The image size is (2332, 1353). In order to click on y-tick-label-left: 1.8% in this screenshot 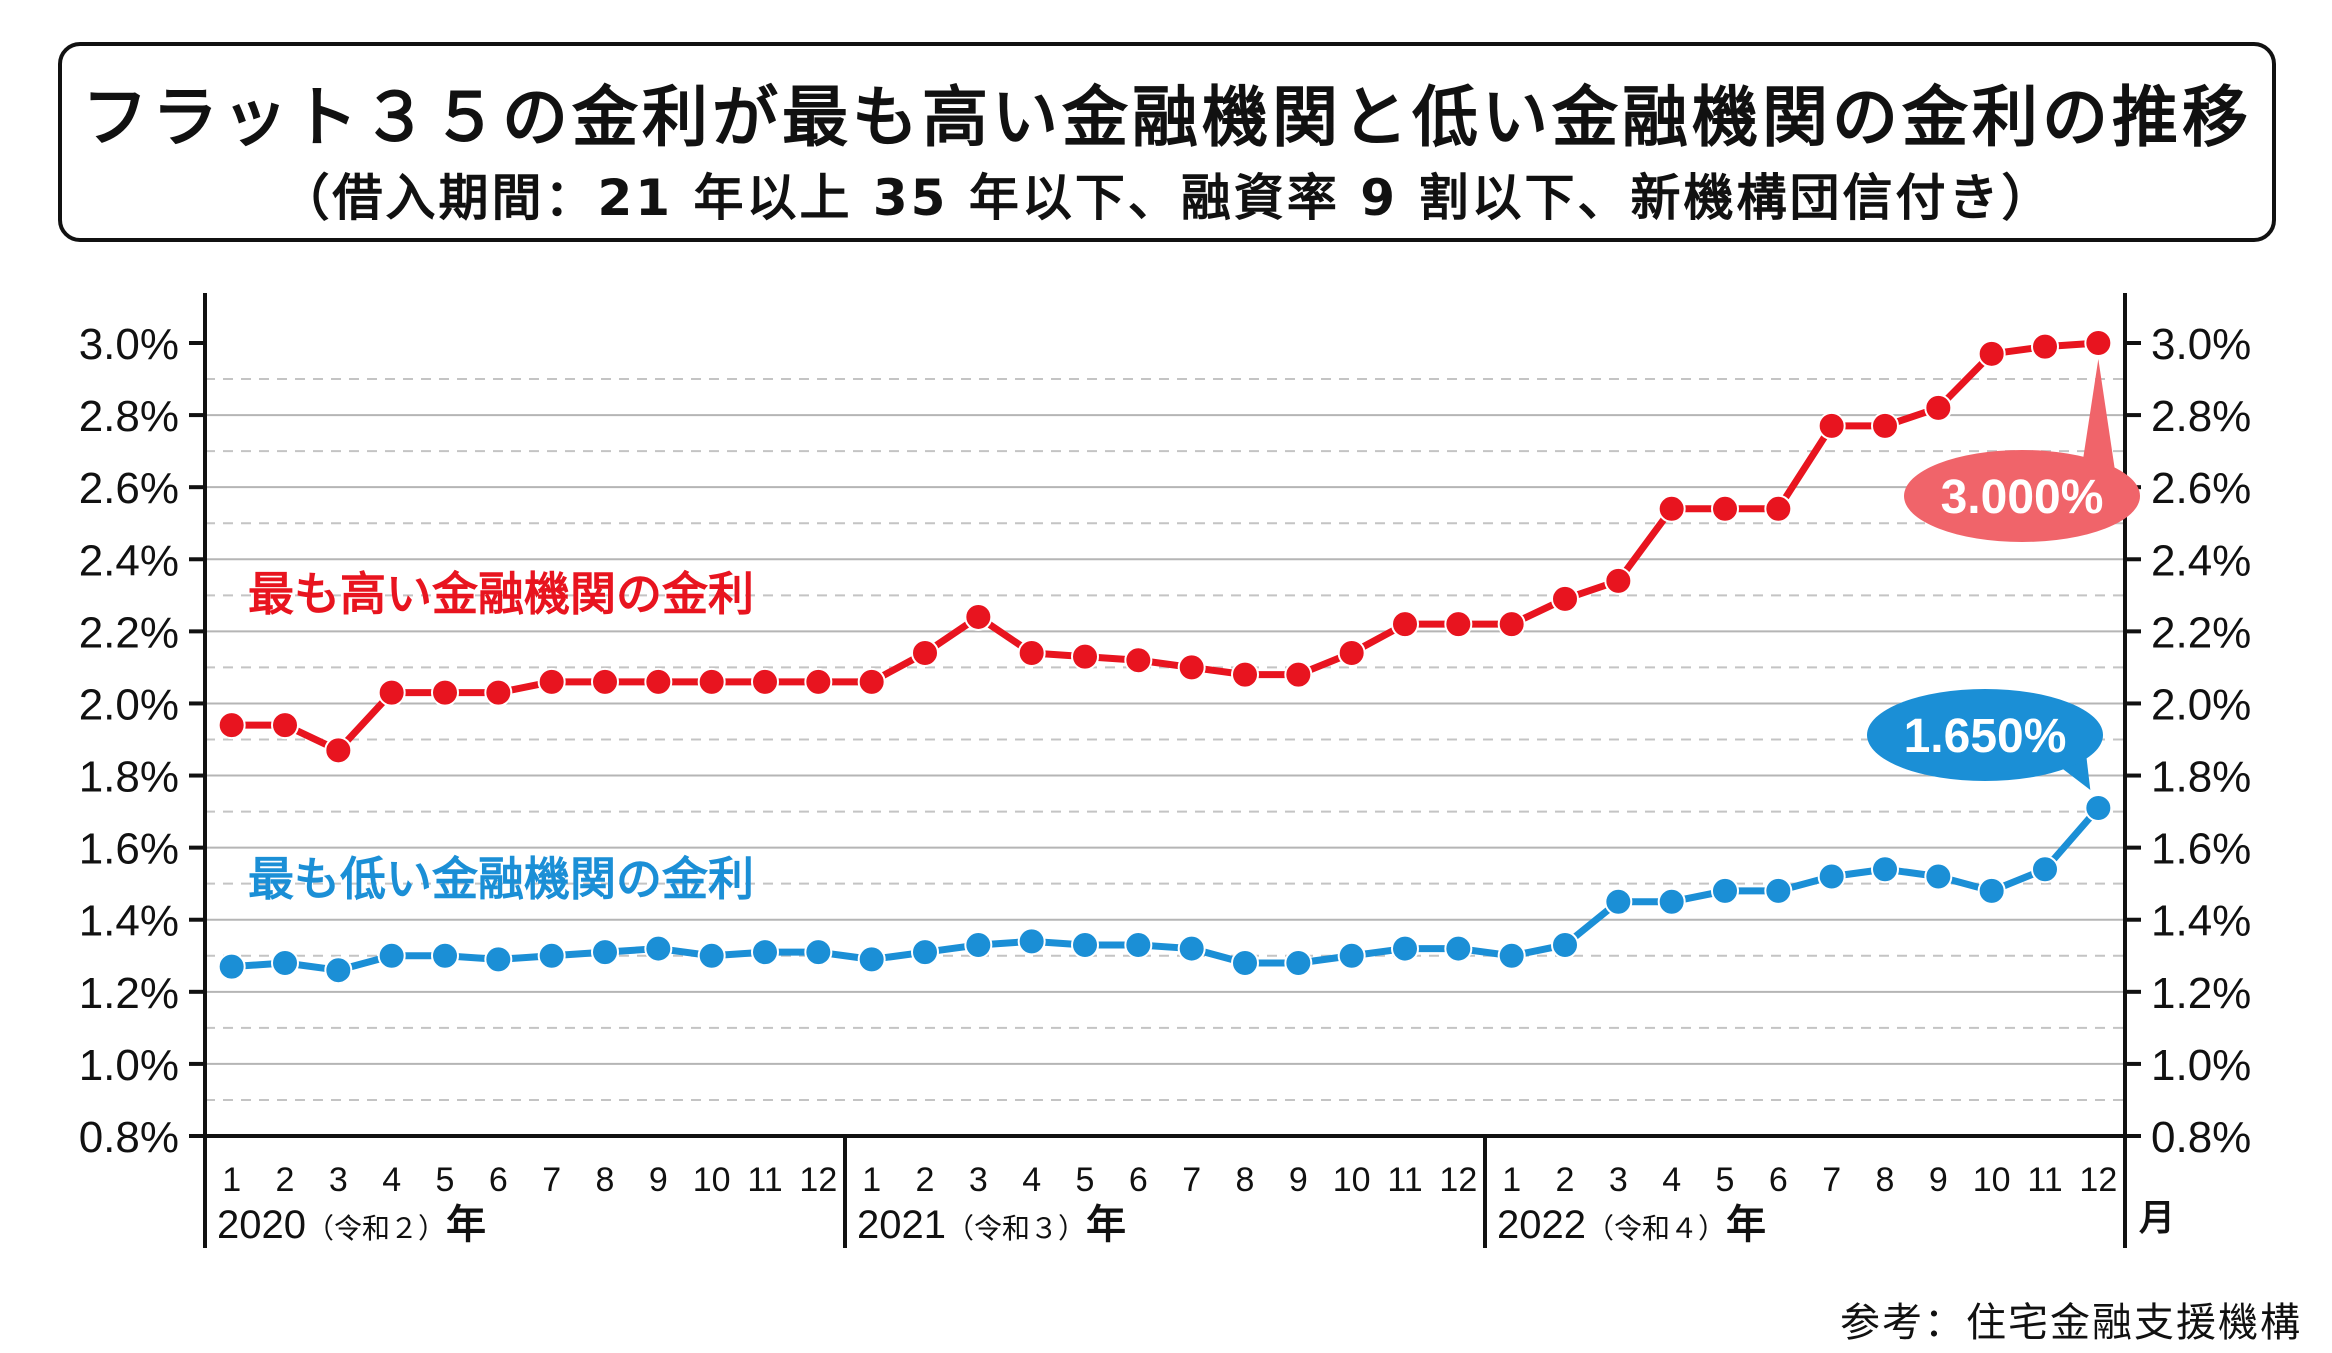, I will do `click(129, 777)`.